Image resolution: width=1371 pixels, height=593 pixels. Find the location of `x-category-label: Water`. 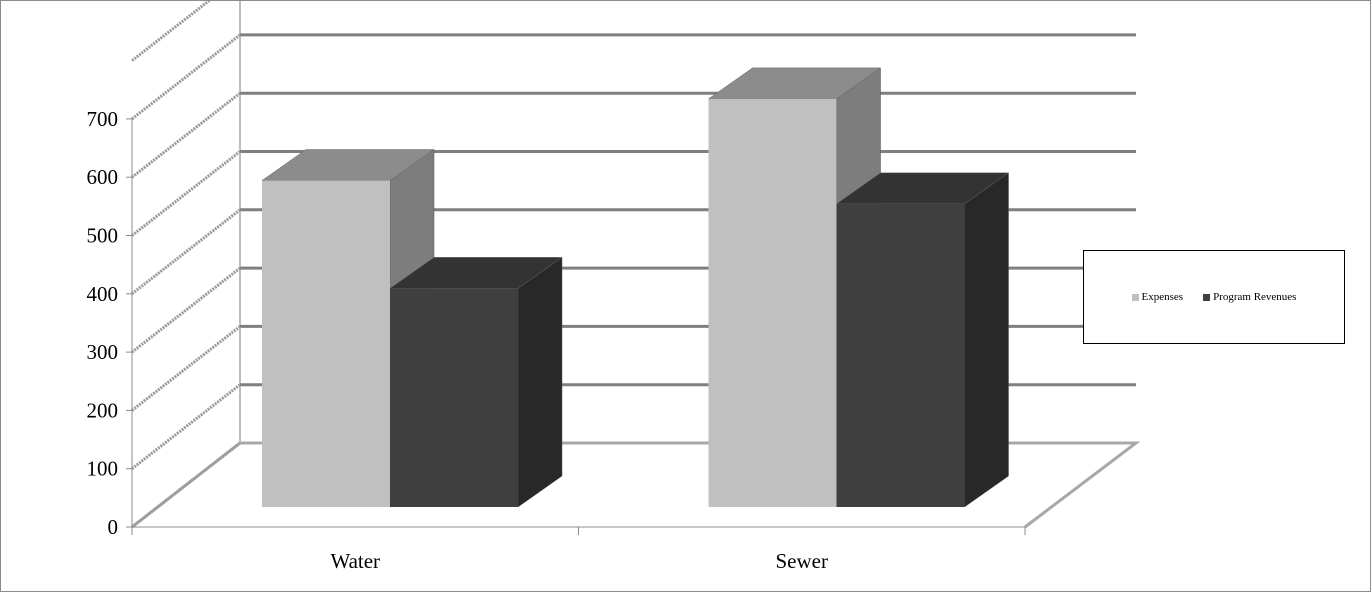

x-category-label: Water is located at coordinates (355, 561).